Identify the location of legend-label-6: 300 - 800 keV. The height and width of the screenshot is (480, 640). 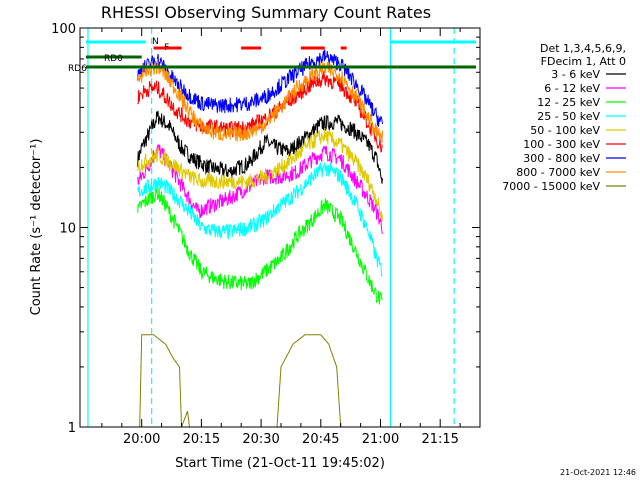
(561, 158).